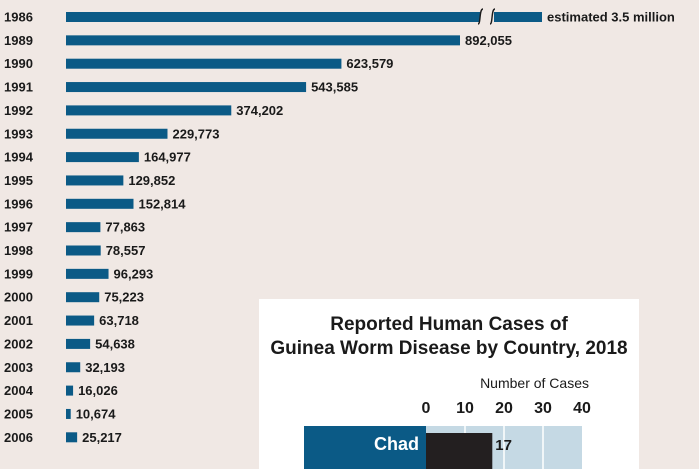 The image size is (699, 469). I want to click on value-label: 374,202, so click(259, 110).